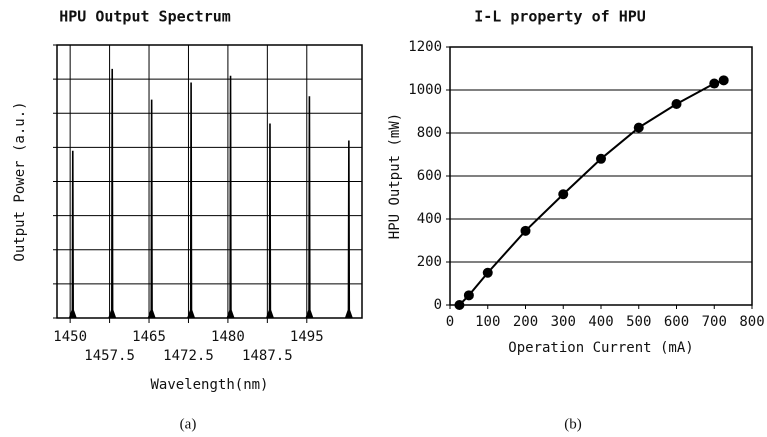  I want to click on x-axis-label: Operation Current (mA), so click(600, 348).